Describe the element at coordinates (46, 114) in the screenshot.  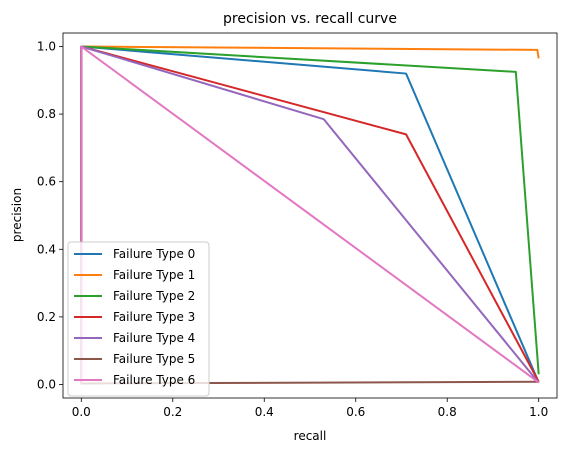
I see `y-tick-label-4: 0.8` at that location.